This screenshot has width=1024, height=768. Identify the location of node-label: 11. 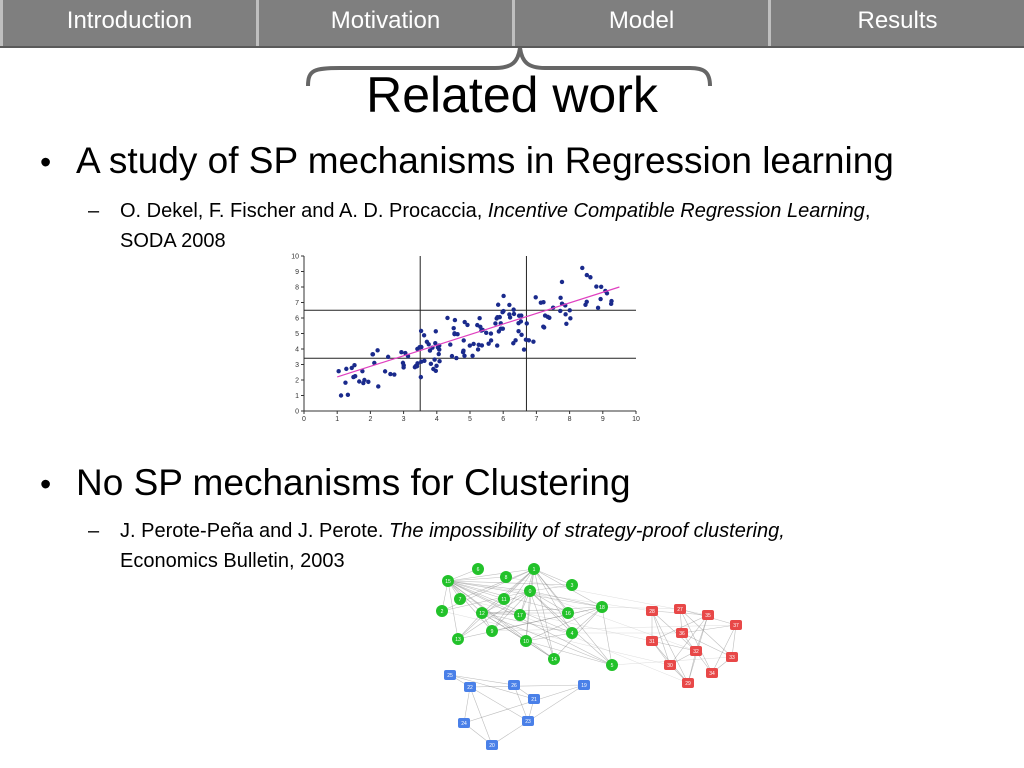
(503, 600).